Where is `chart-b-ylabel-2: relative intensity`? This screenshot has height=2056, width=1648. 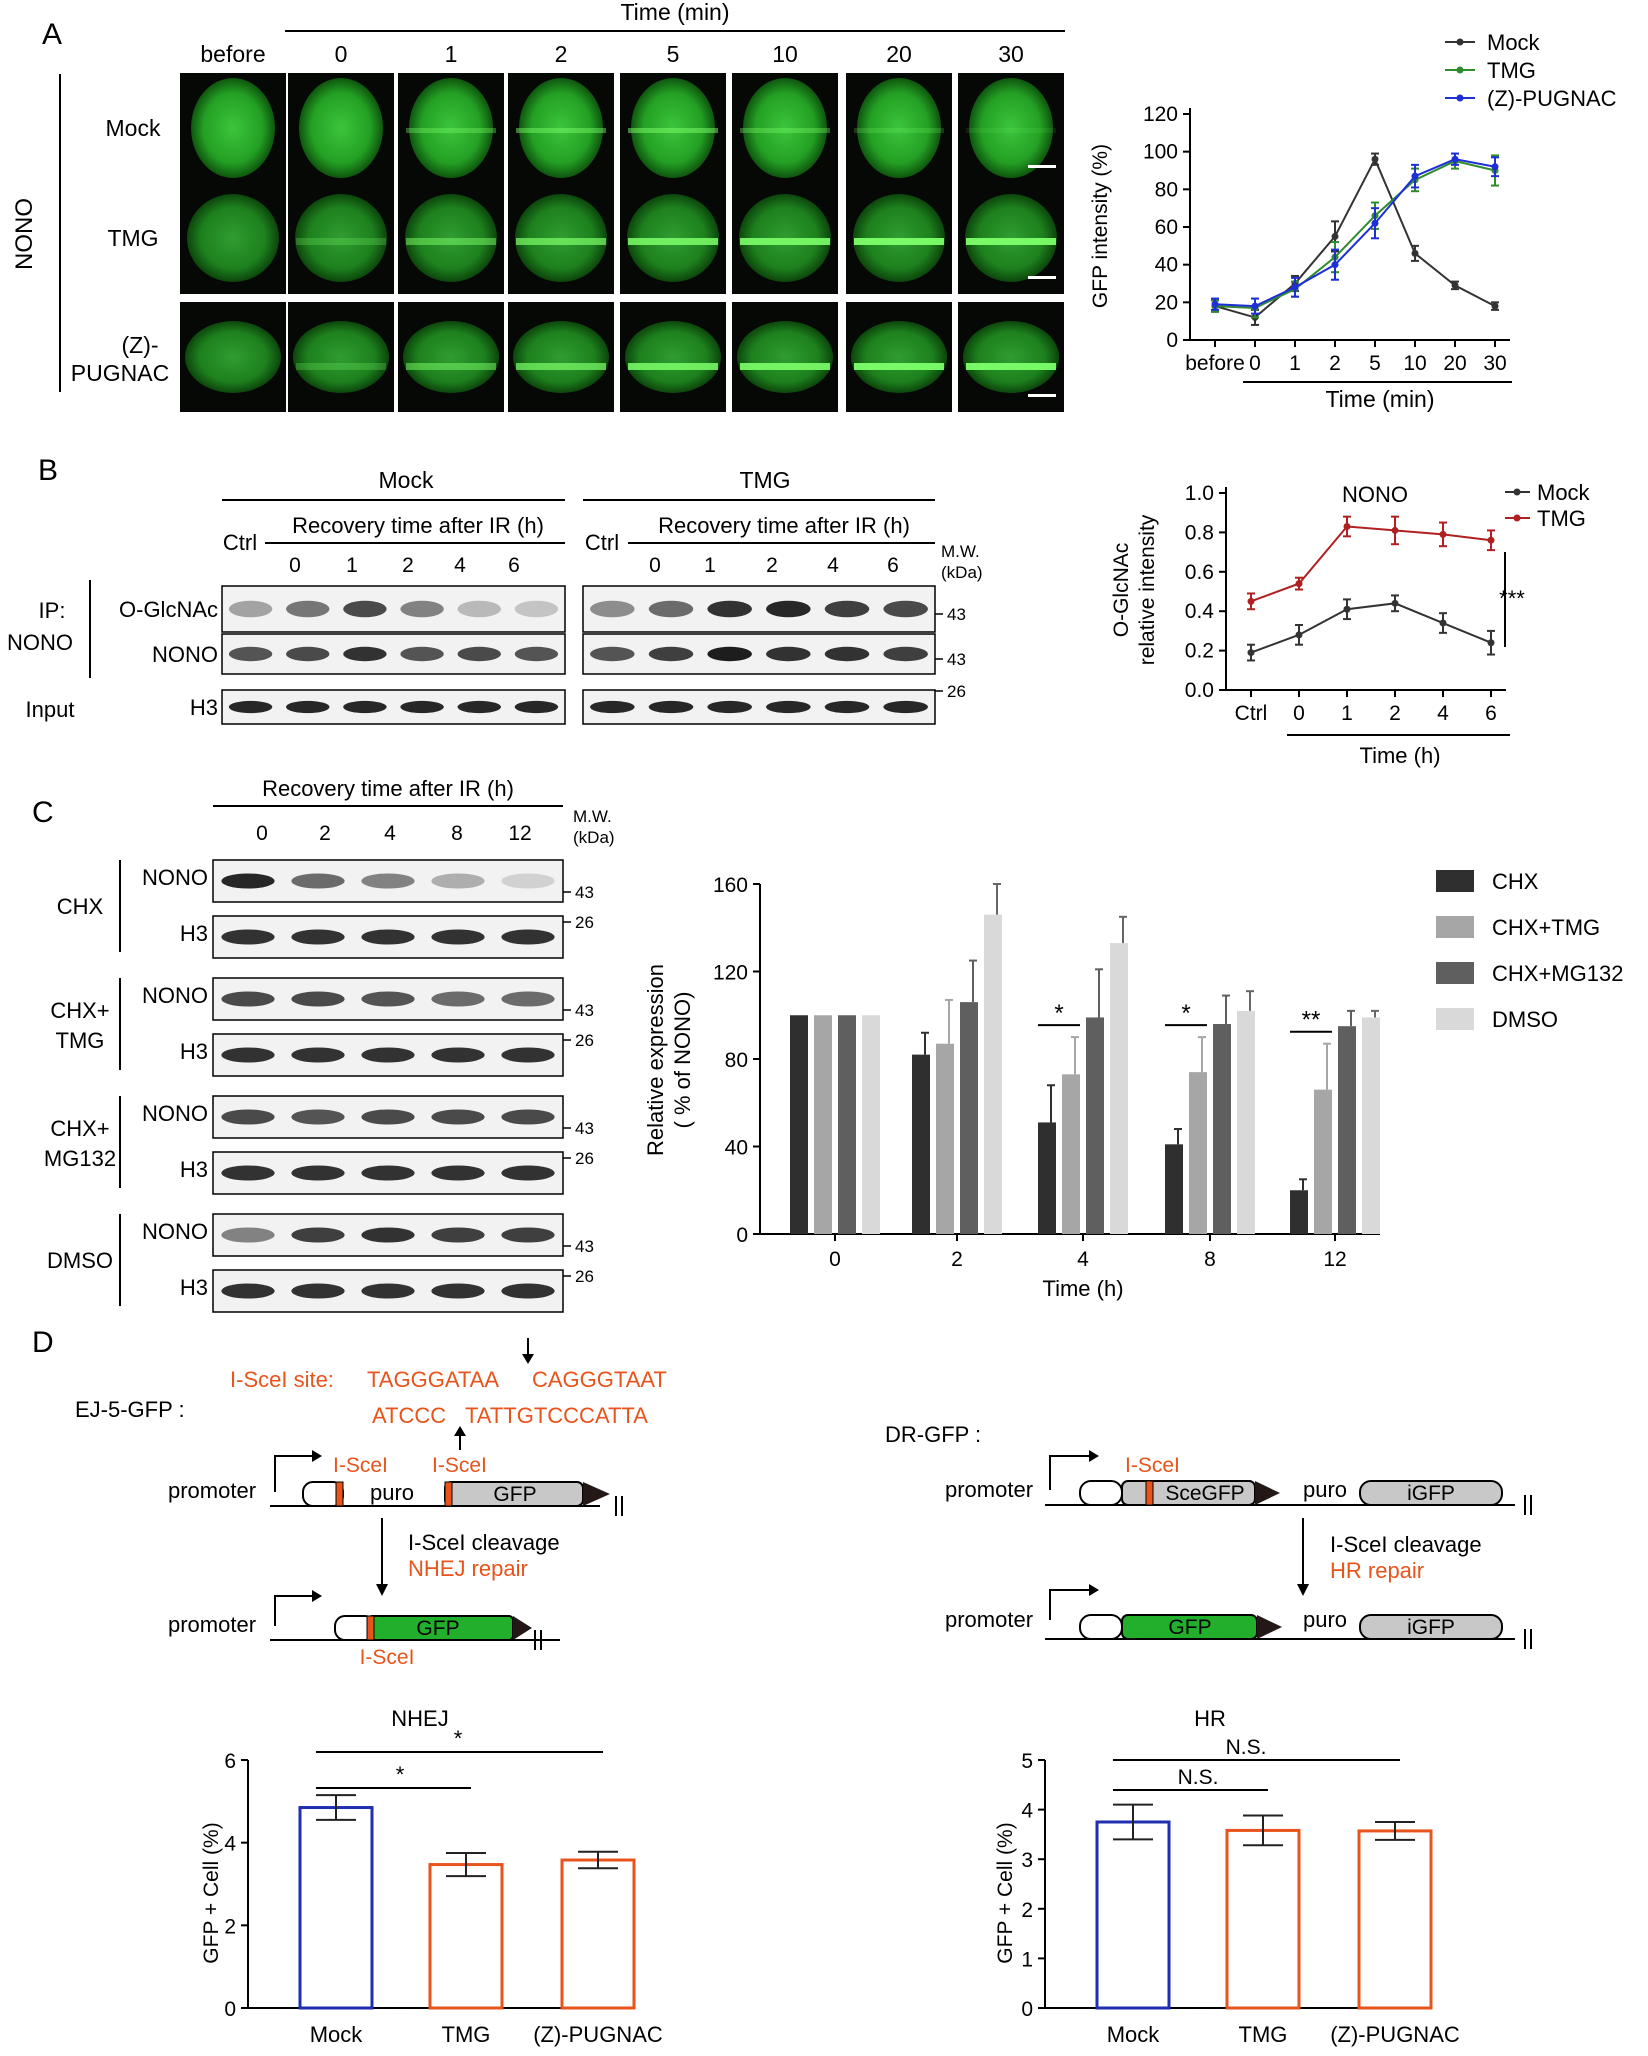
chart-b-ylabel-2: relative intensity is located at coordinates (1147, 589).